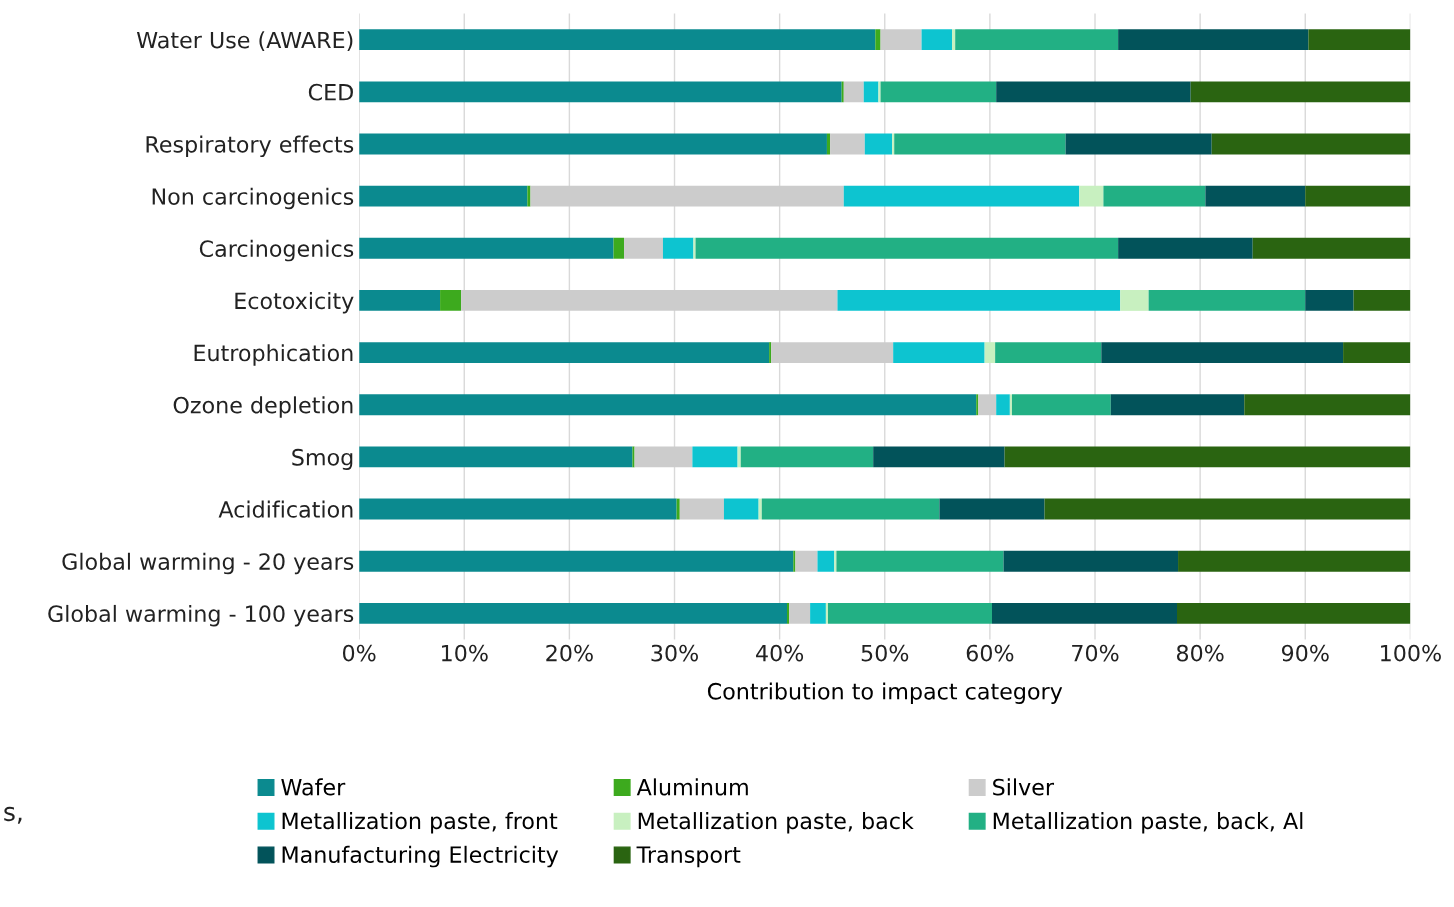  What do you see at coordinates (285, 509) in the screenshot?
I see `y-tick-label: Acidification` at bounding box center [285, 509].